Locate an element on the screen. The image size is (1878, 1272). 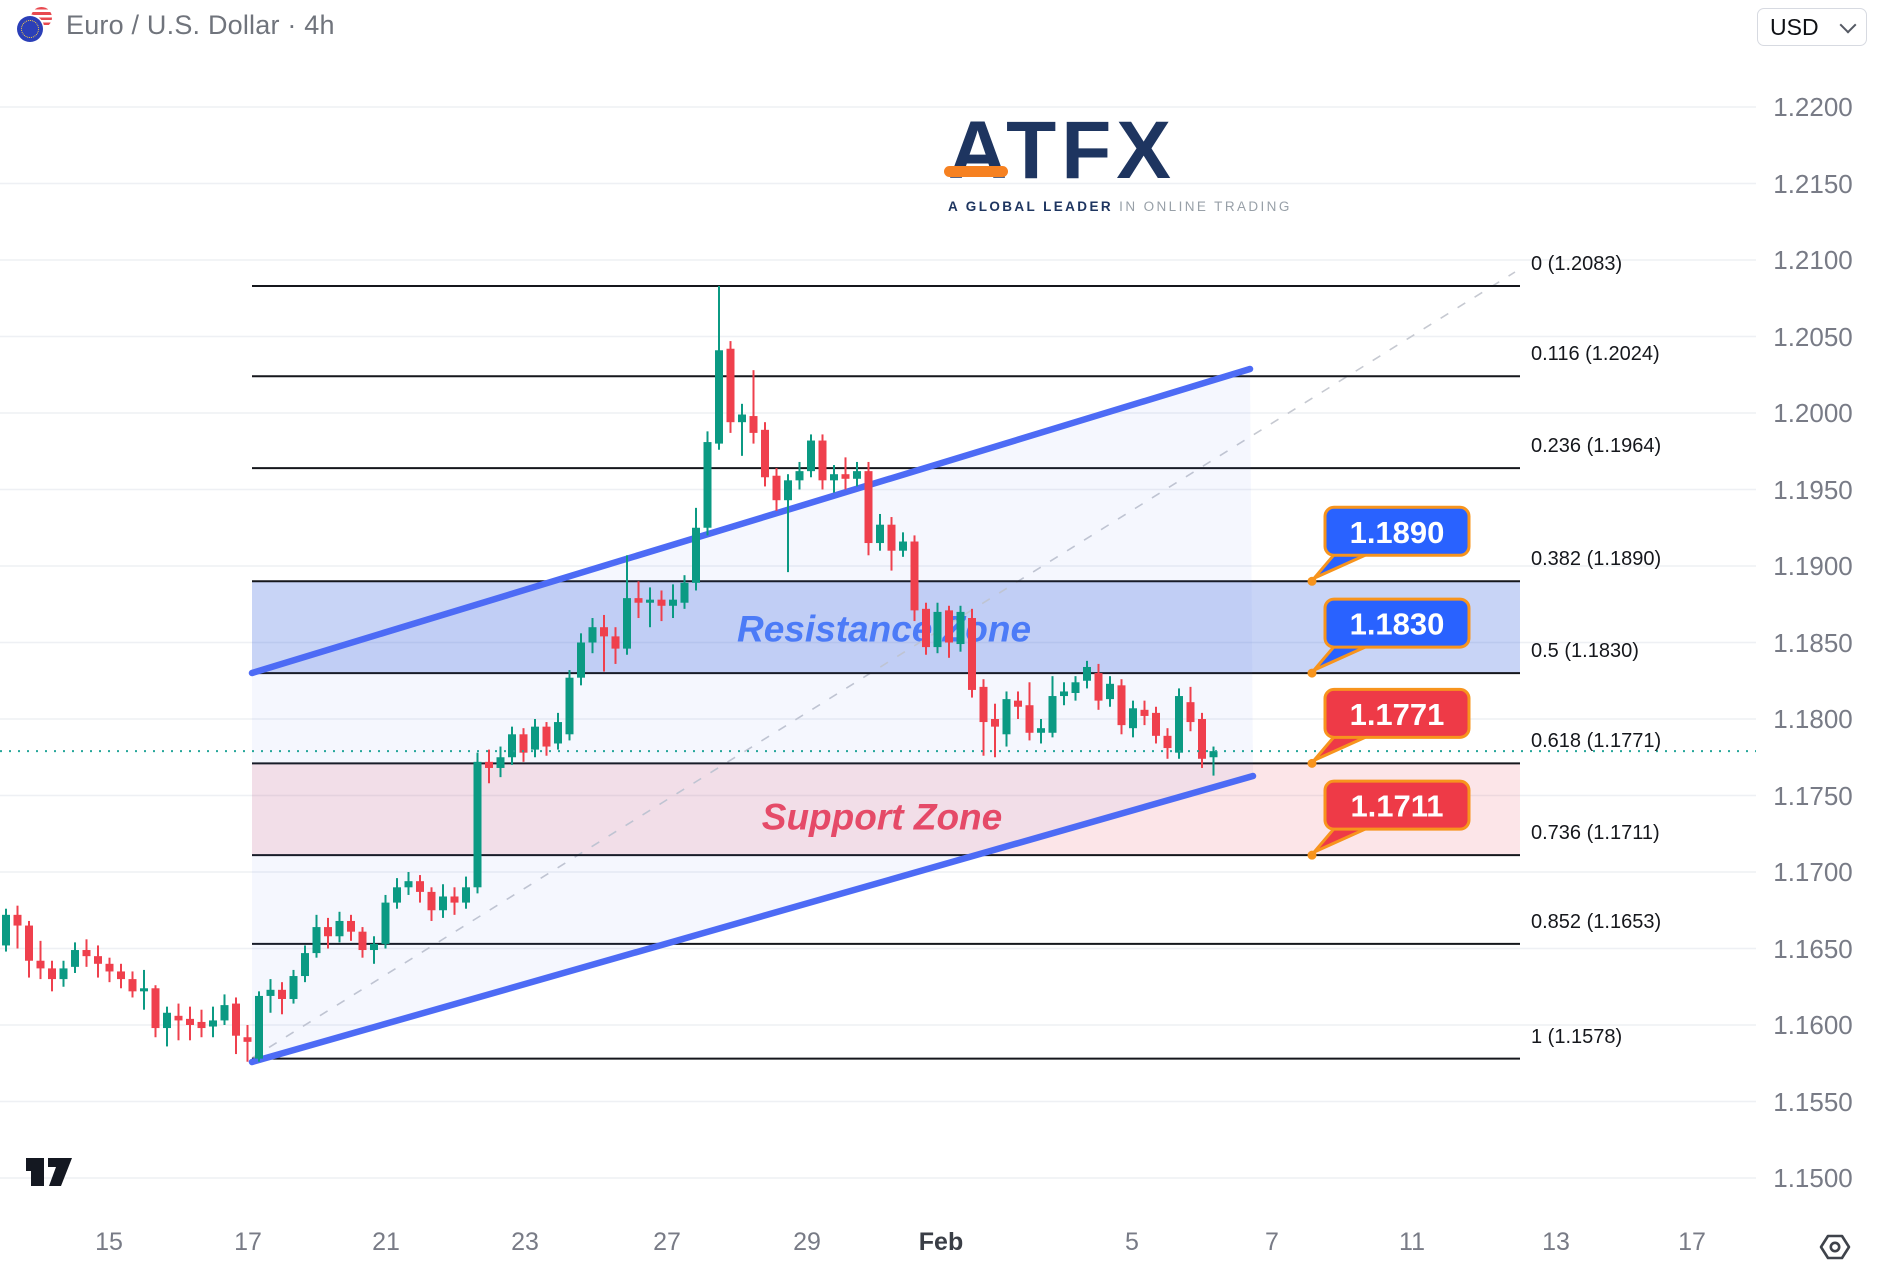
tradingview-logo is located at coordinates (50, 1172).